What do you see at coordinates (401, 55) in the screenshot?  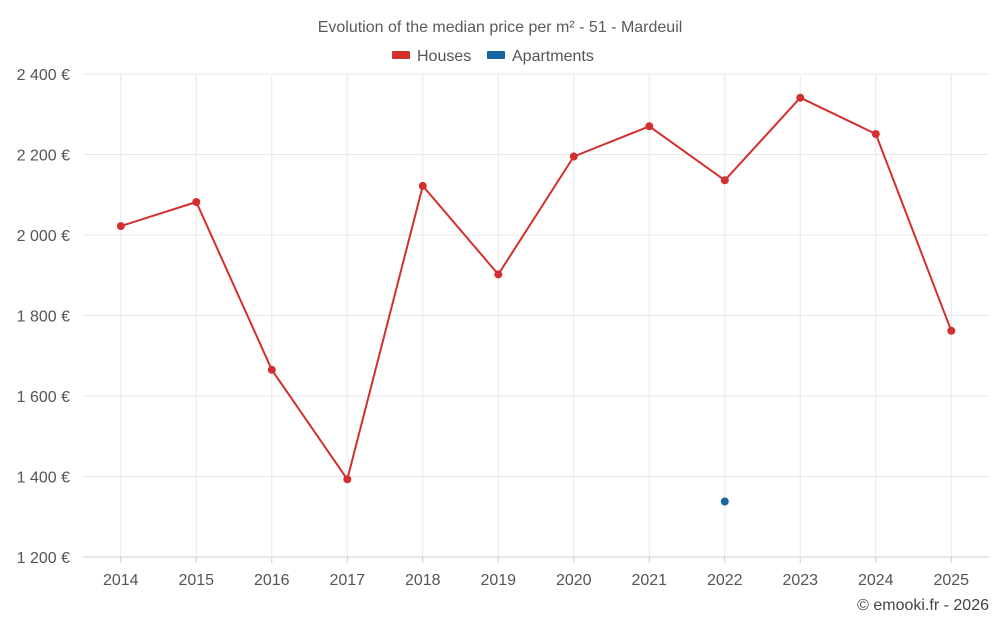 I see `legend-swatch-houses` at bounding box center [401, 55].